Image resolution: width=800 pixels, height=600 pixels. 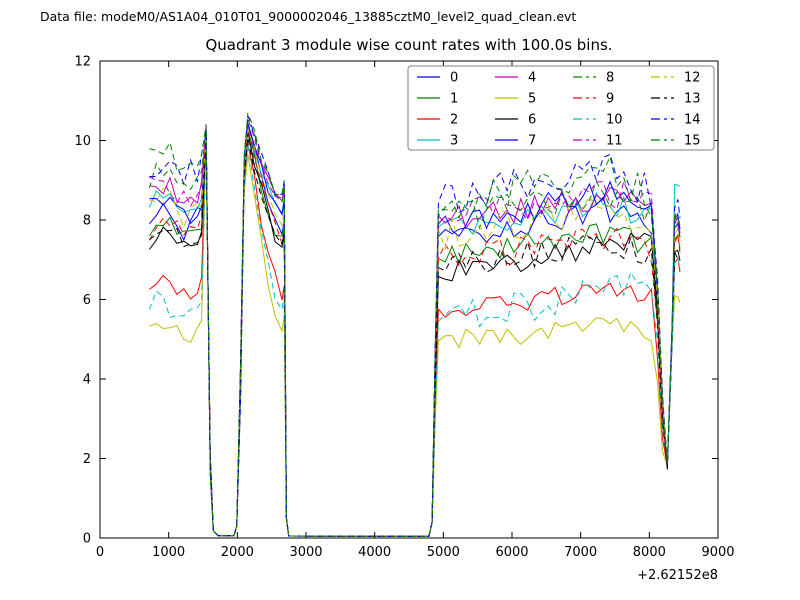 I want to click on x-tick-label-0: 0, so click(x=100, y=552).